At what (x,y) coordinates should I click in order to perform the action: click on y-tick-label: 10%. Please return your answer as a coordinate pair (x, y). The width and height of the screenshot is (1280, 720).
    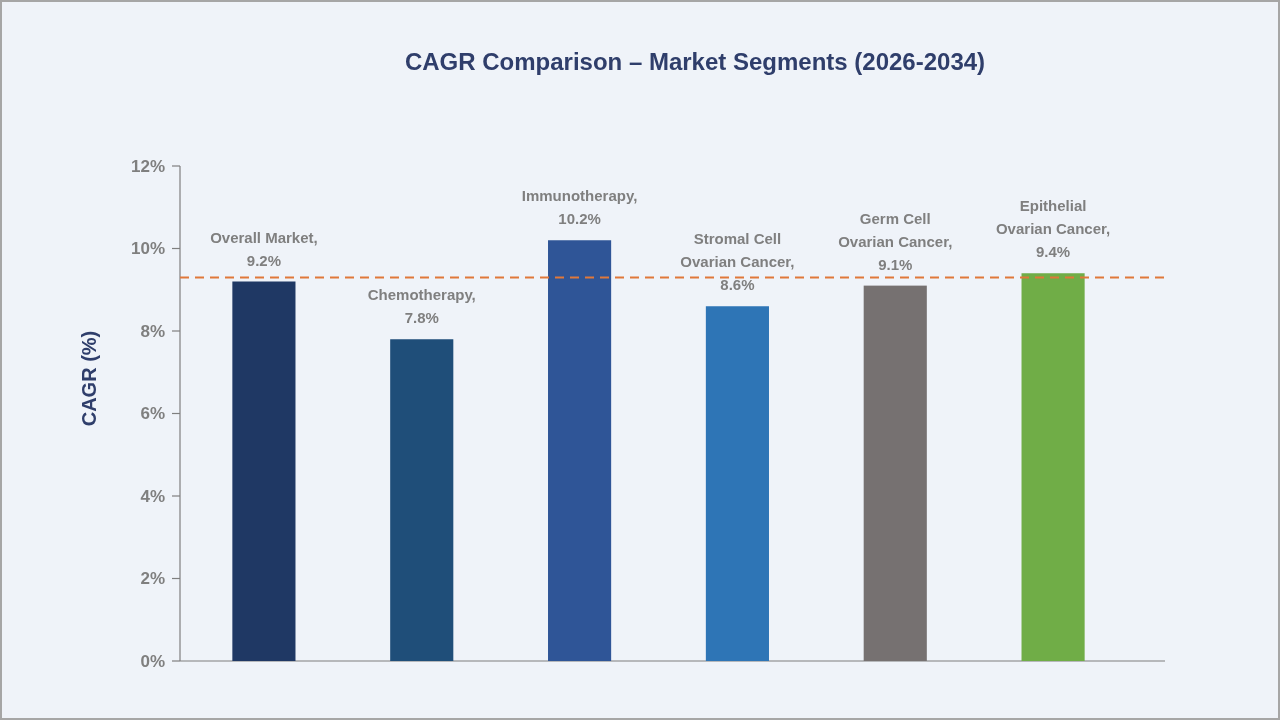
    Looking at the image, I should click on (147, 249).